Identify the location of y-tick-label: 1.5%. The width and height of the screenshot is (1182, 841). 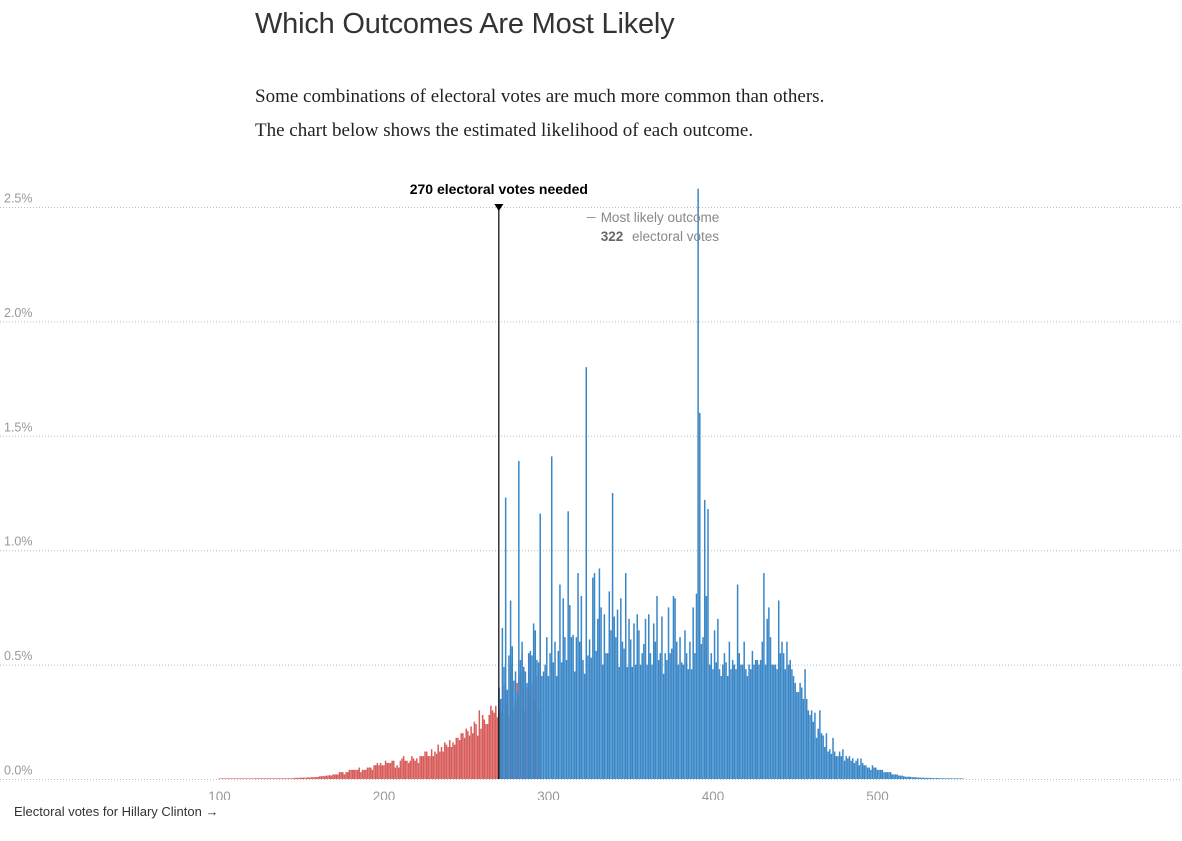
(18, 427).